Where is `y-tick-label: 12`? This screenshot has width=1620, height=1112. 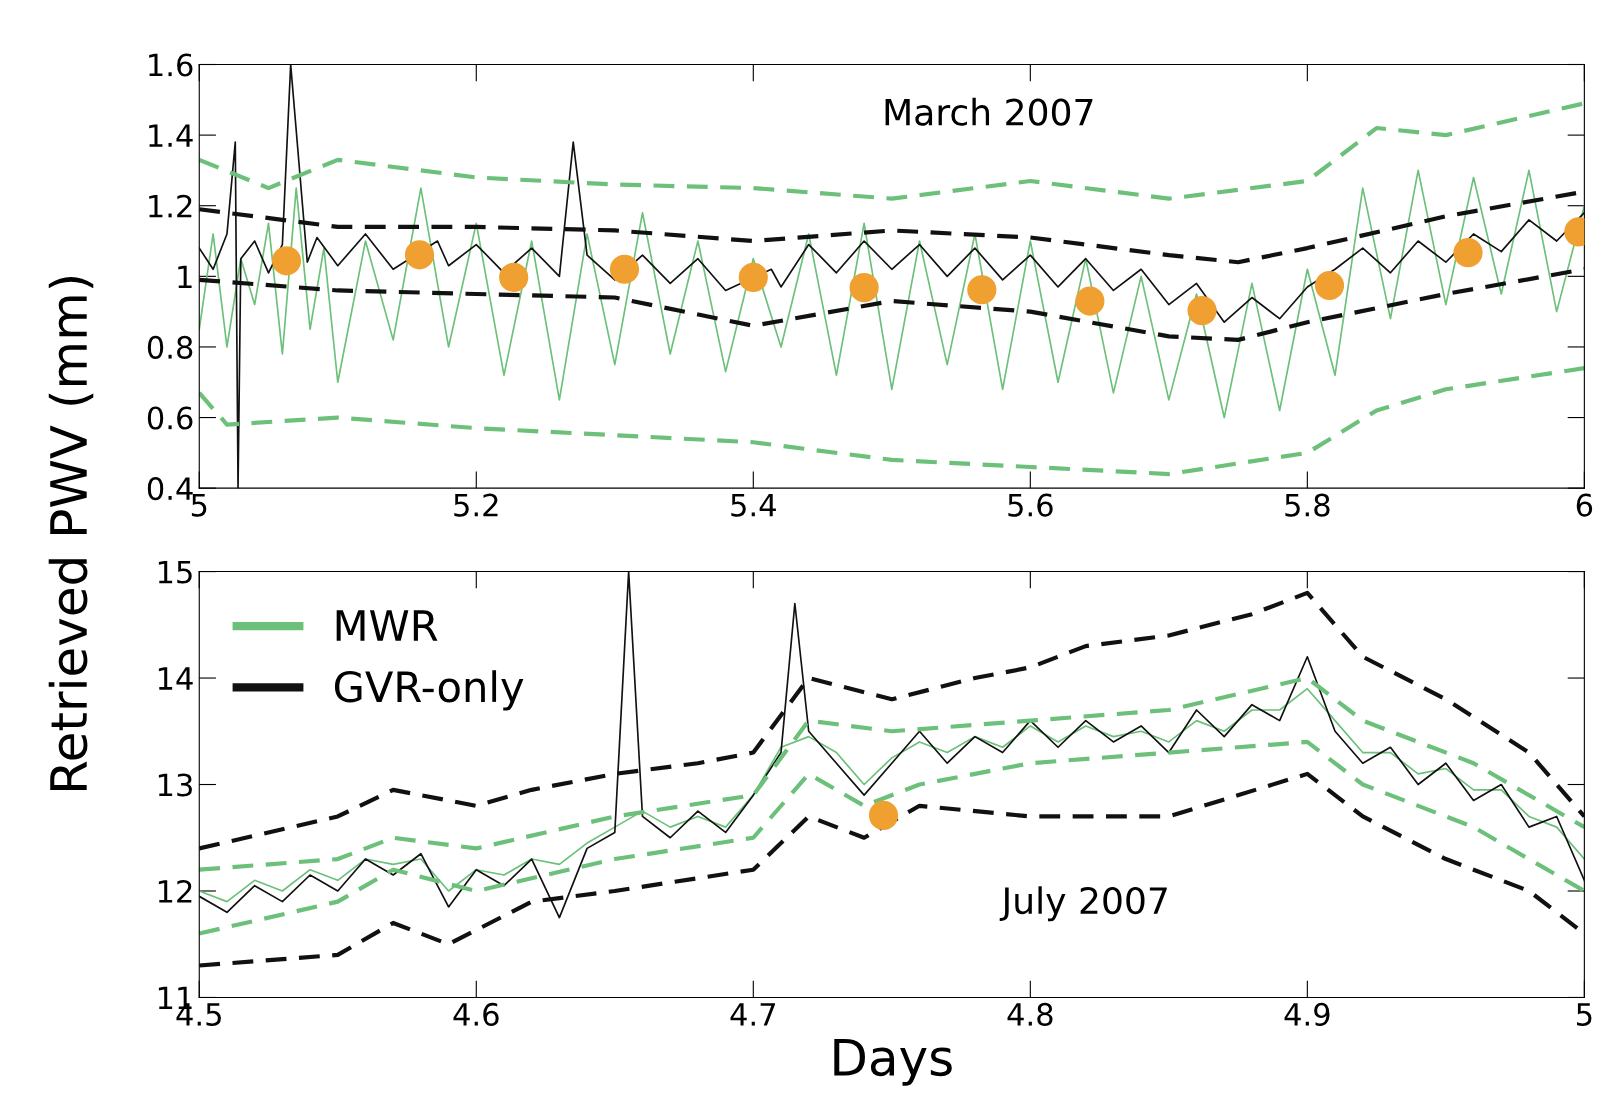
y-tick-label: 12 is located at coordinates (175, 891).